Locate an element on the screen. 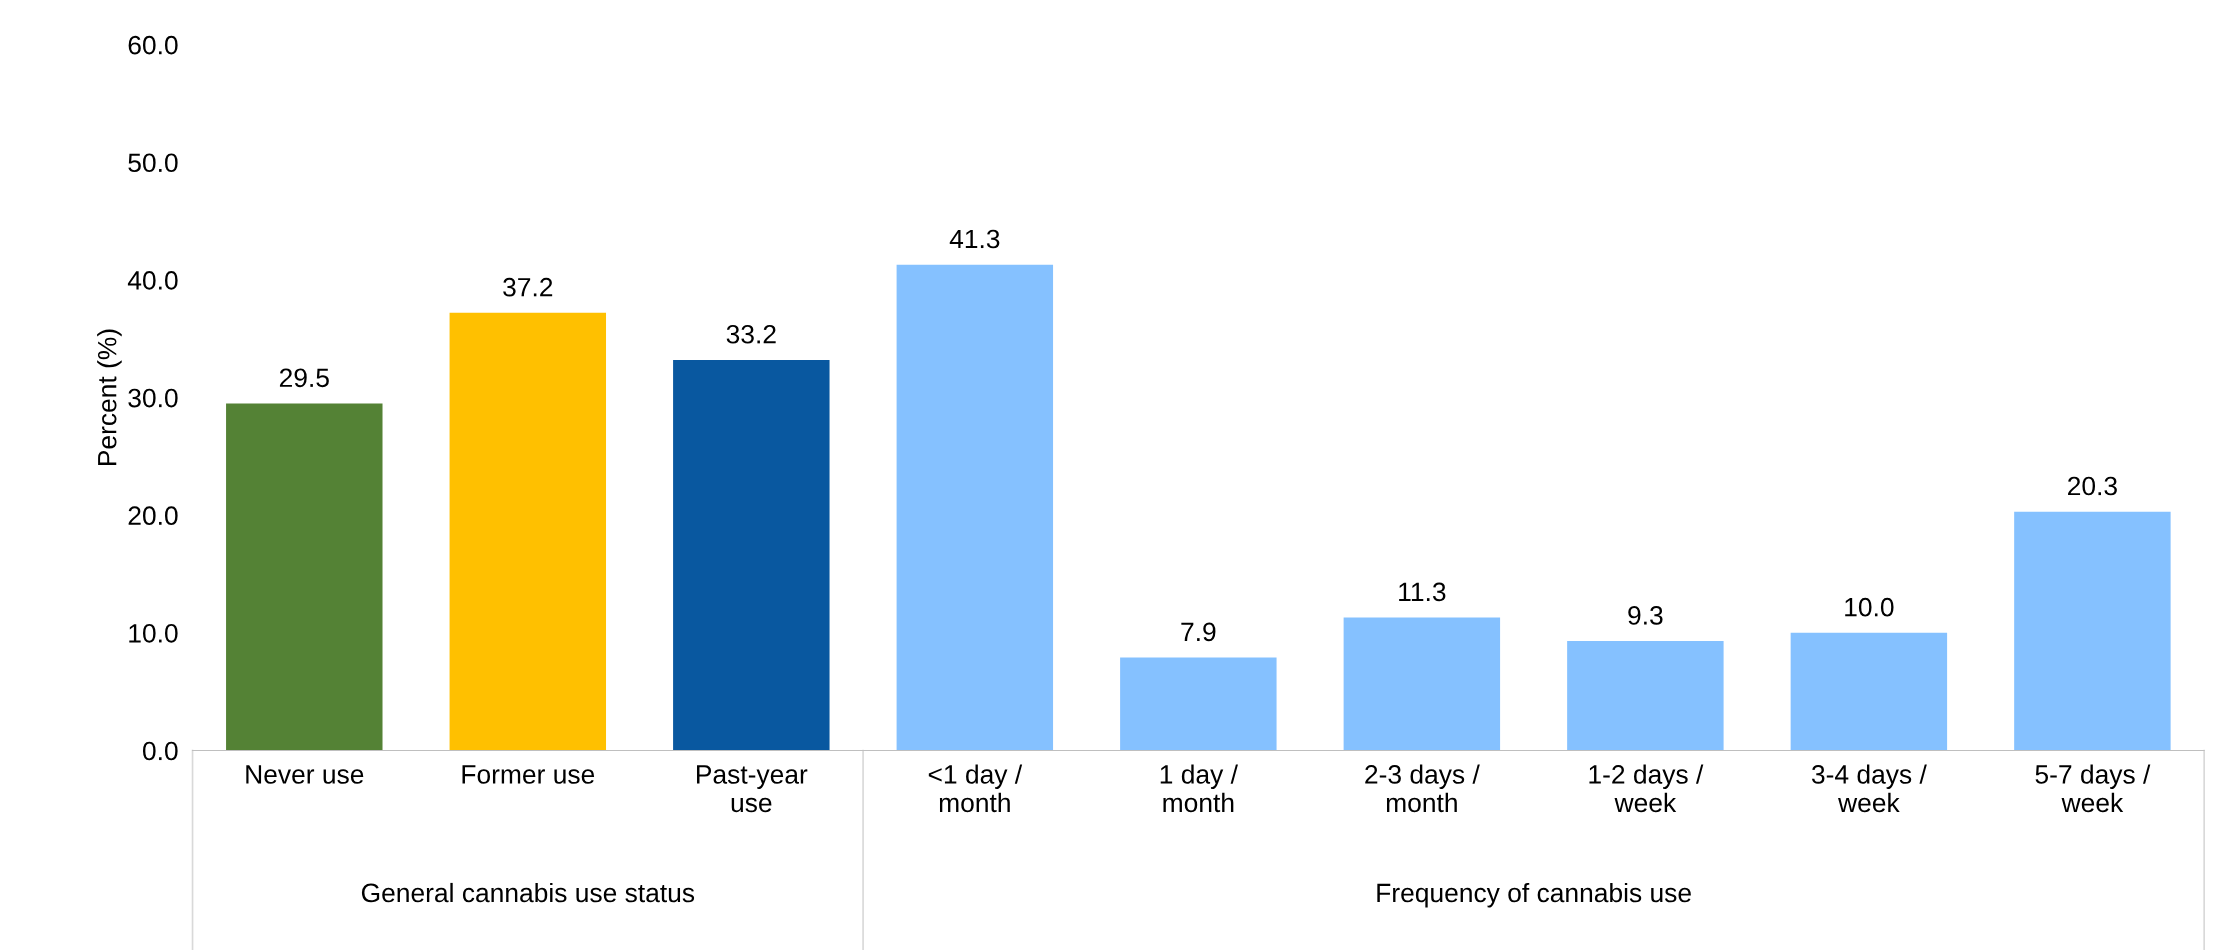 The image size is (2213, 950). data-label: 10.0 is located at coordinates (1869, 607).